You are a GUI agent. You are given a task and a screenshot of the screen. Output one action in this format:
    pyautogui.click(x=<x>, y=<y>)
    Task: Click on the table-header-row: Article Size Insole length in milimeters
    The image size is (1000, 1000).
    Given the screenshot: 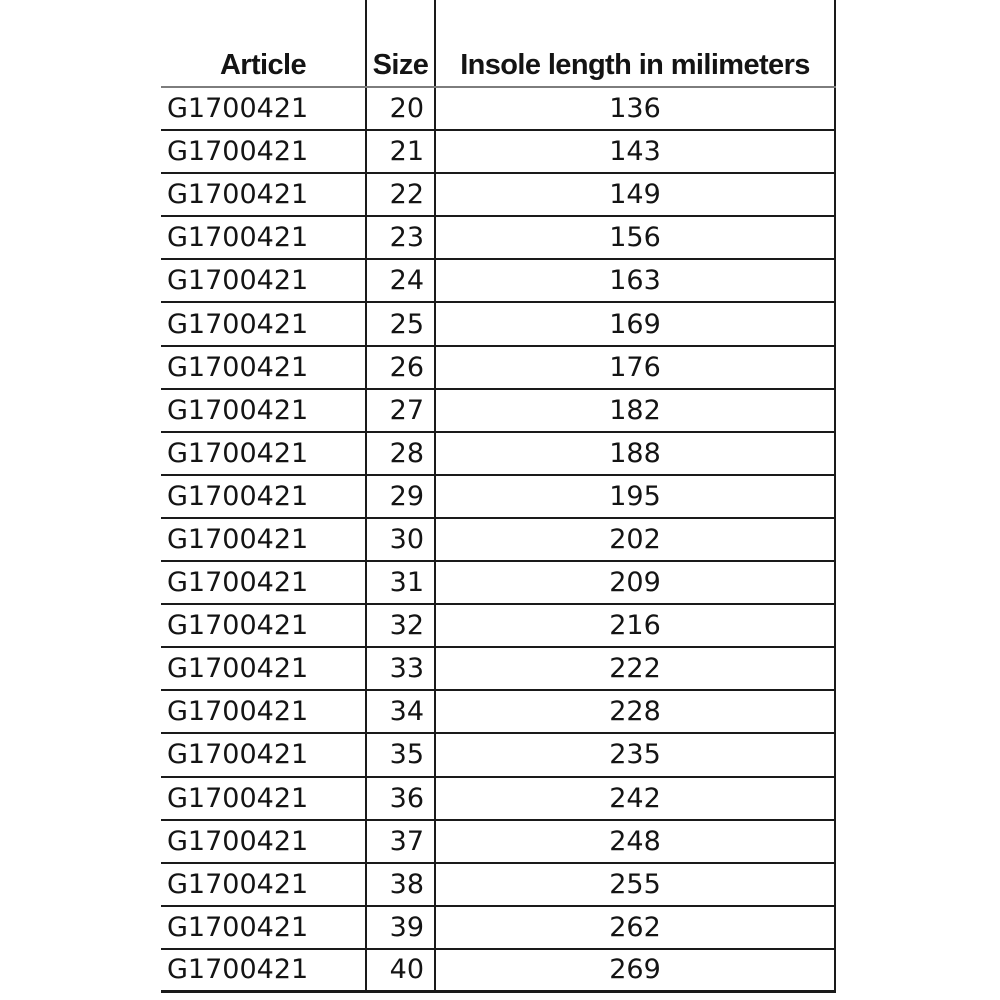 What is the action you would take?
    pyautogui.click(x=498, y=44)
    